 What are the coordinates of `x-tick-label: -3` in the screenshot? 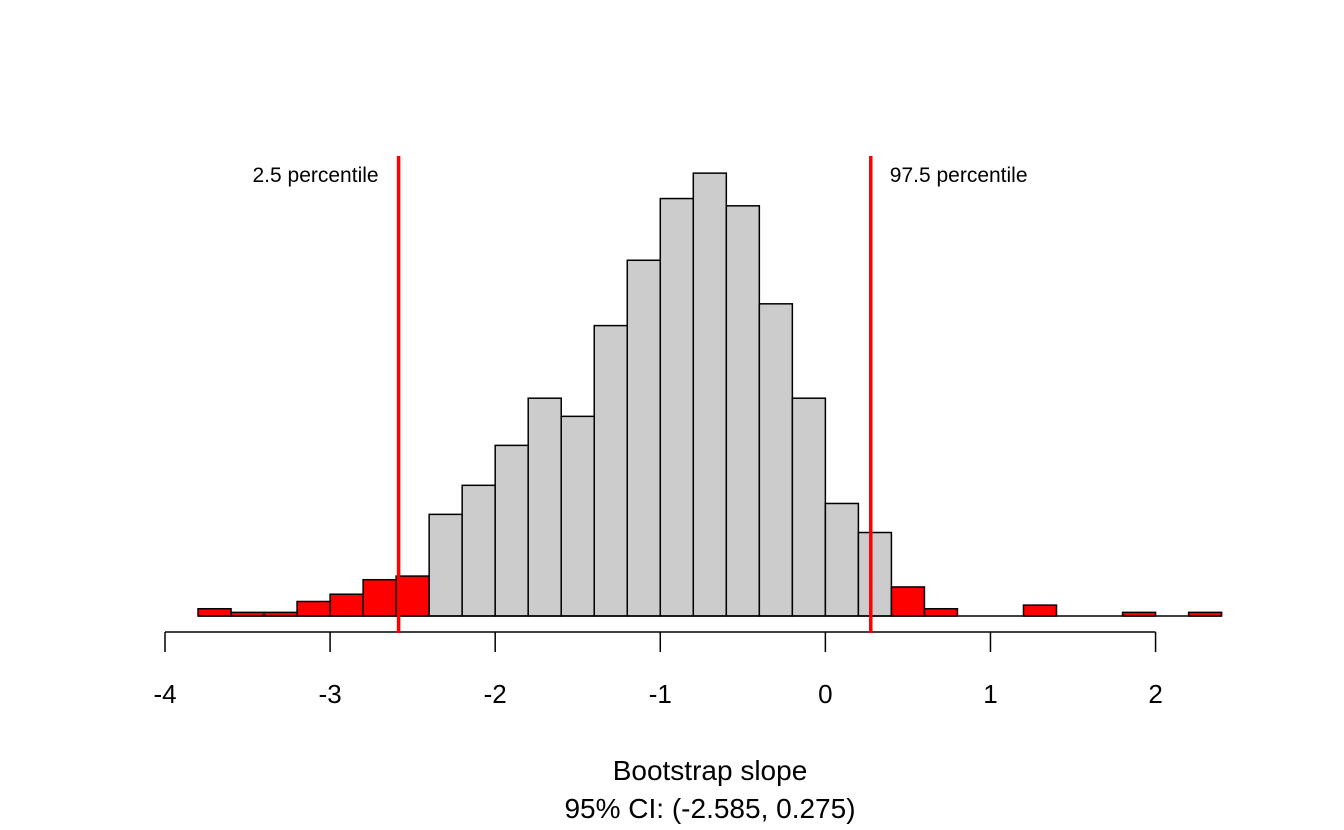 It's located at (330, 694).